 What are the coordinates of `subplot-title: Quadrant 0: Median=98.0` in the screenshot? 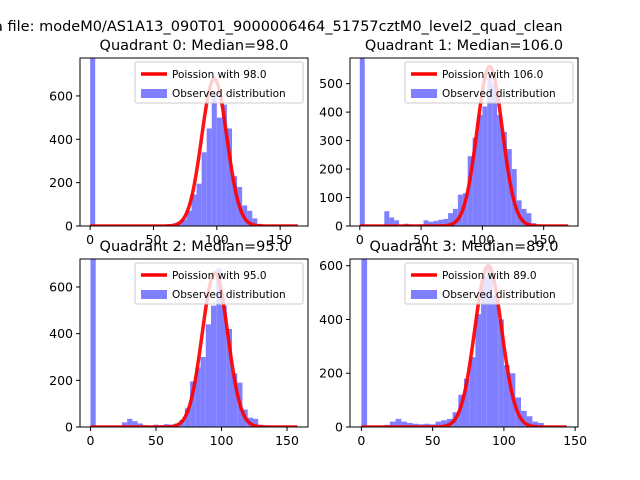 It's located at (194, 46).